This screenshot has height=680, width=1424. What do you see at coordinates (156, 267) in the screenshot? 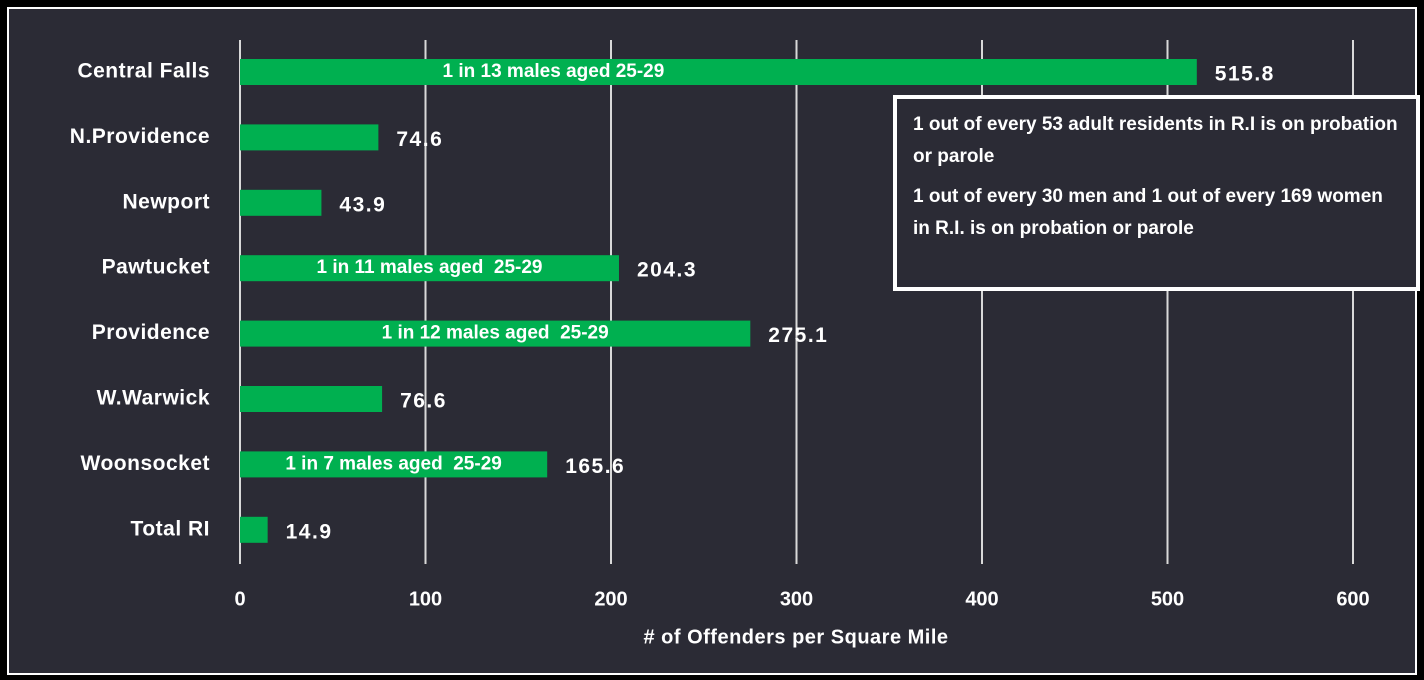
I see `y-tick-label: Pawtucket` at bounding box center [156, 267].